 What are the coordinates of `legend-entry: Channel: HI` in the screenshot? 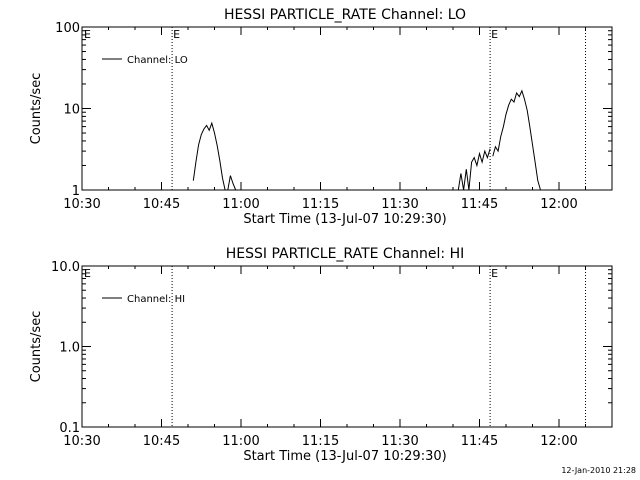 It's located at (156, 299).